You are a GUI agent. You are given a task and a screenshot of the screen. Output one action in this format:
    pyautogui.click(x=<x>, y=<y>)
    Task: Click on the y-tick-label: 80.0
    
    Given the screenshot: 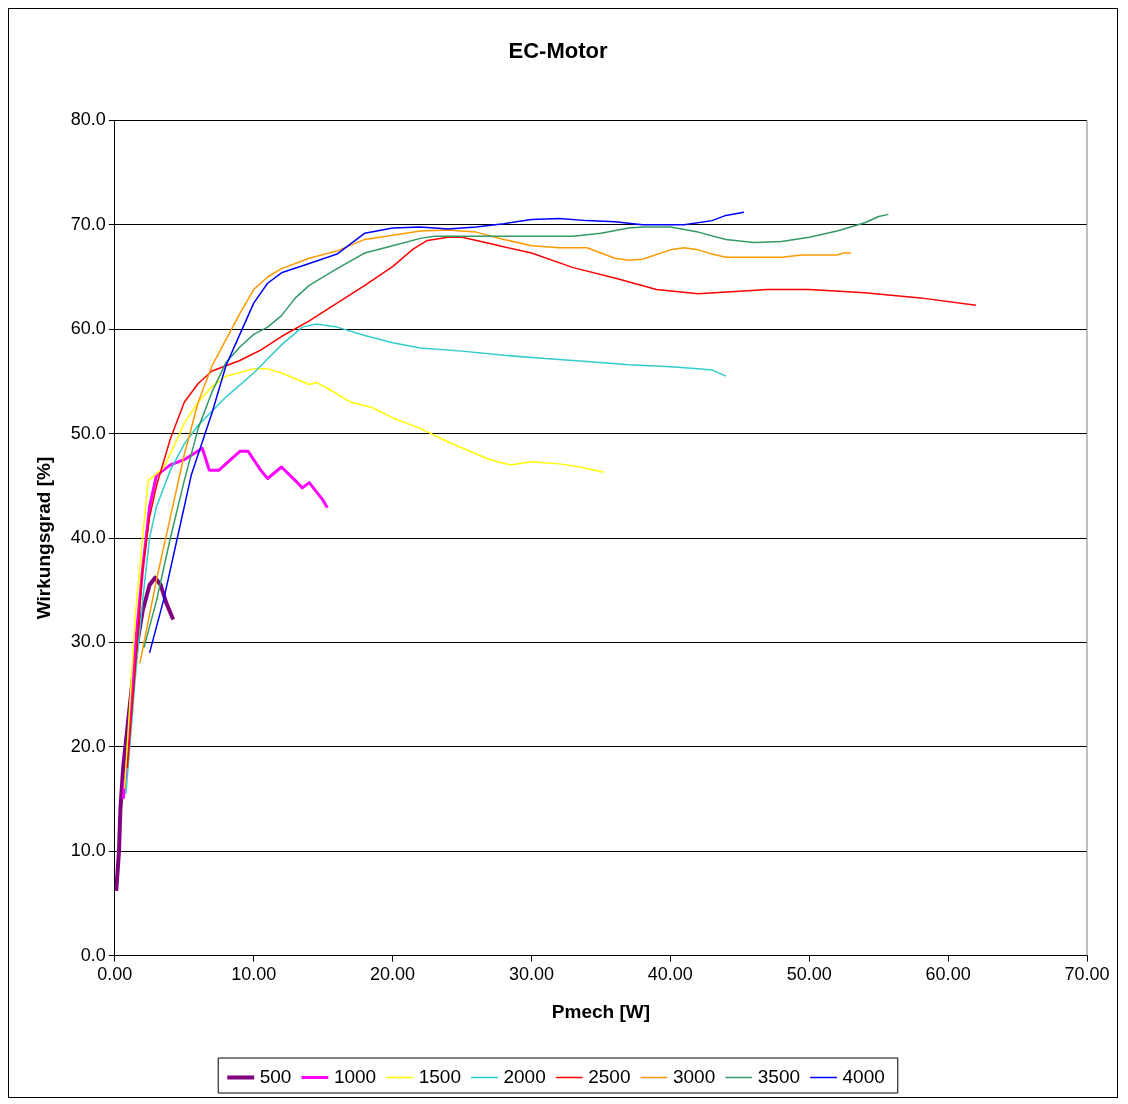 What is the action you would take?
    pyautogui.click(x=88, y=119)
    